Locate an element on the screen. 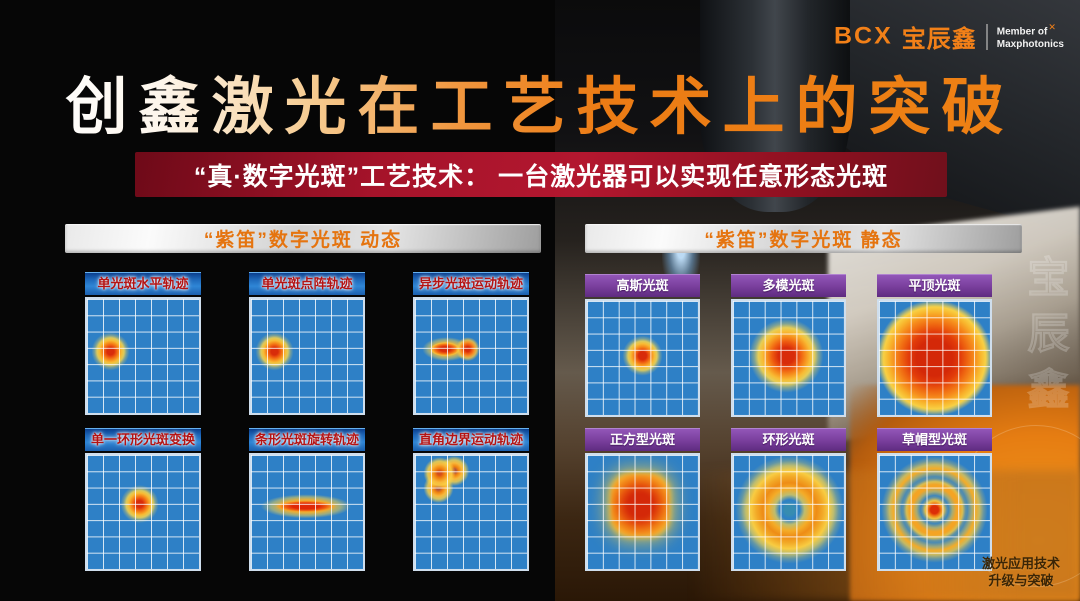  logo-divider is located at coordinates (986, 36).